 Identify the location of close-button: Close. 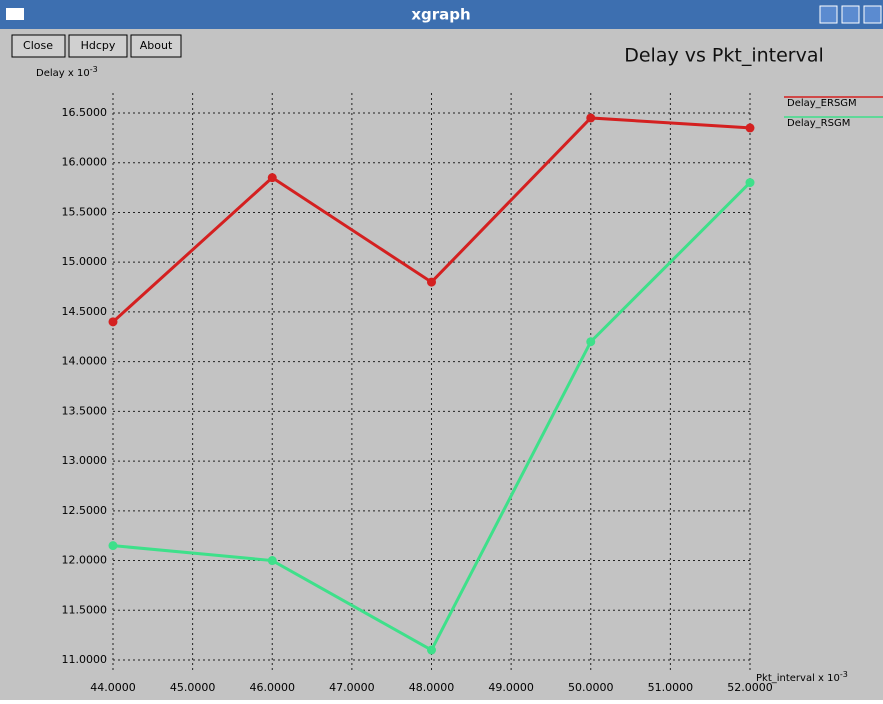
(38, 46).